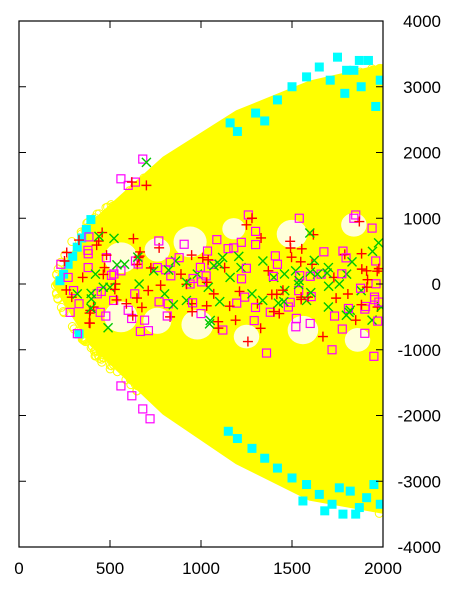 The width and height of the screenshot is (452, 595). Describe the element at coordinates (422, 153) in the screenshot. I see `y-tick-label: 2000` at that location.